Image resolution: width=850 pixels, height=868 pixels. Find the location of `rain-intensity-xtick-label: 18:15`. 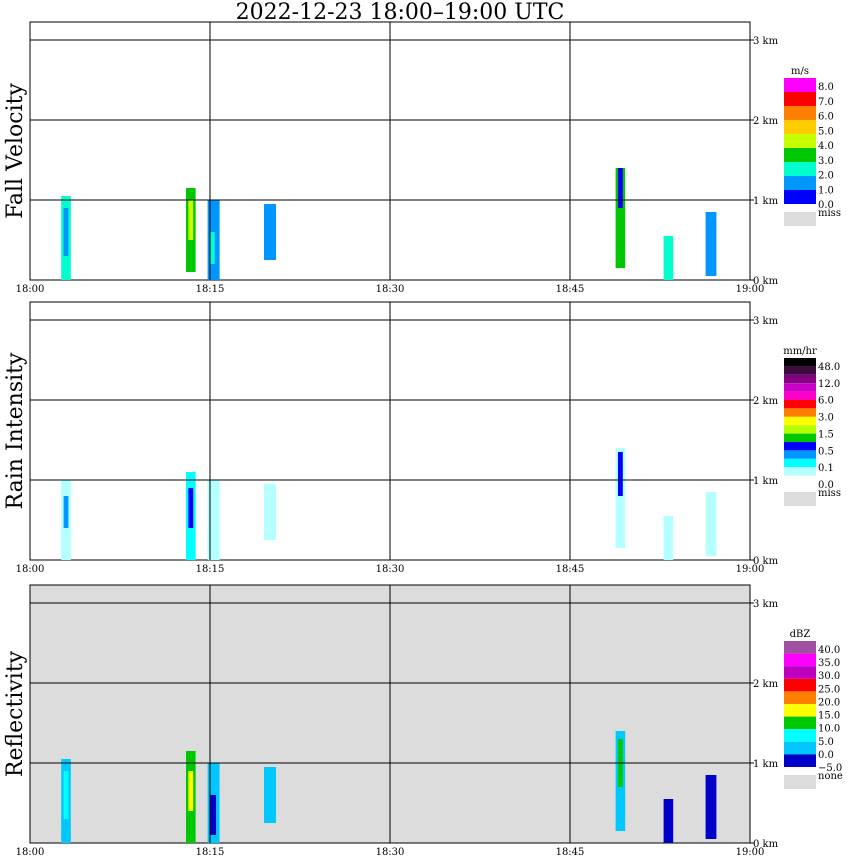

rain-intensity-xtick-label: 18:15 is located at coordinates (210, 569).